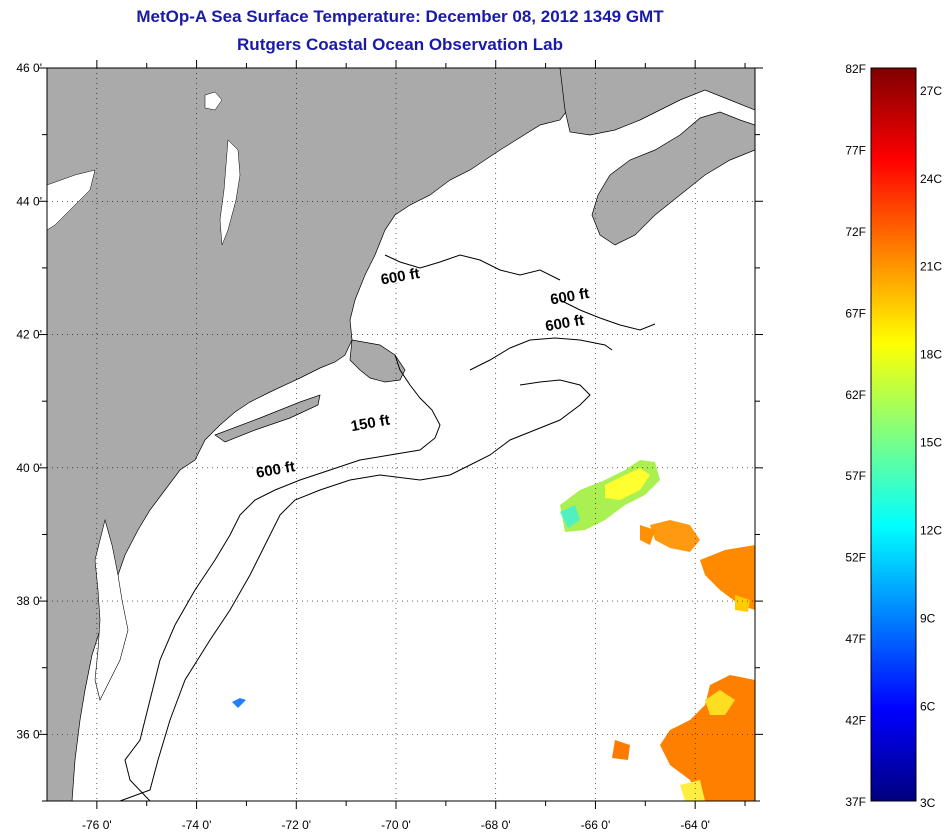 The image size is (944, 840). Describe the element at coordinates (29, 68) in the screenshot. I see `lat-tick-label: 46 0'` at that location.